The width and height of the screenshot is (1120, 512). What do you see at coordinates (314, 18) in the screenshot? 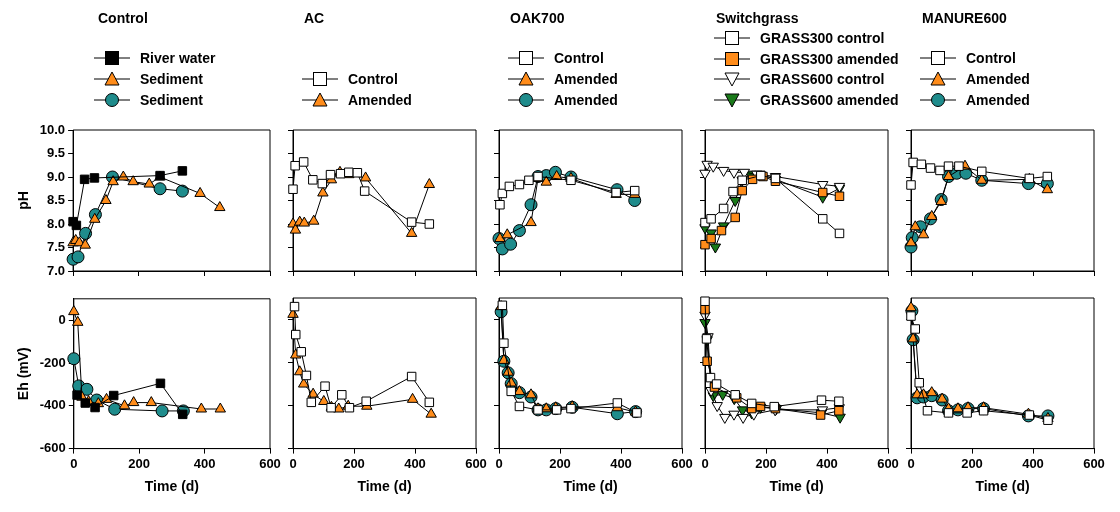
I see `chart-title: AC` at bounding box center [314, 18].